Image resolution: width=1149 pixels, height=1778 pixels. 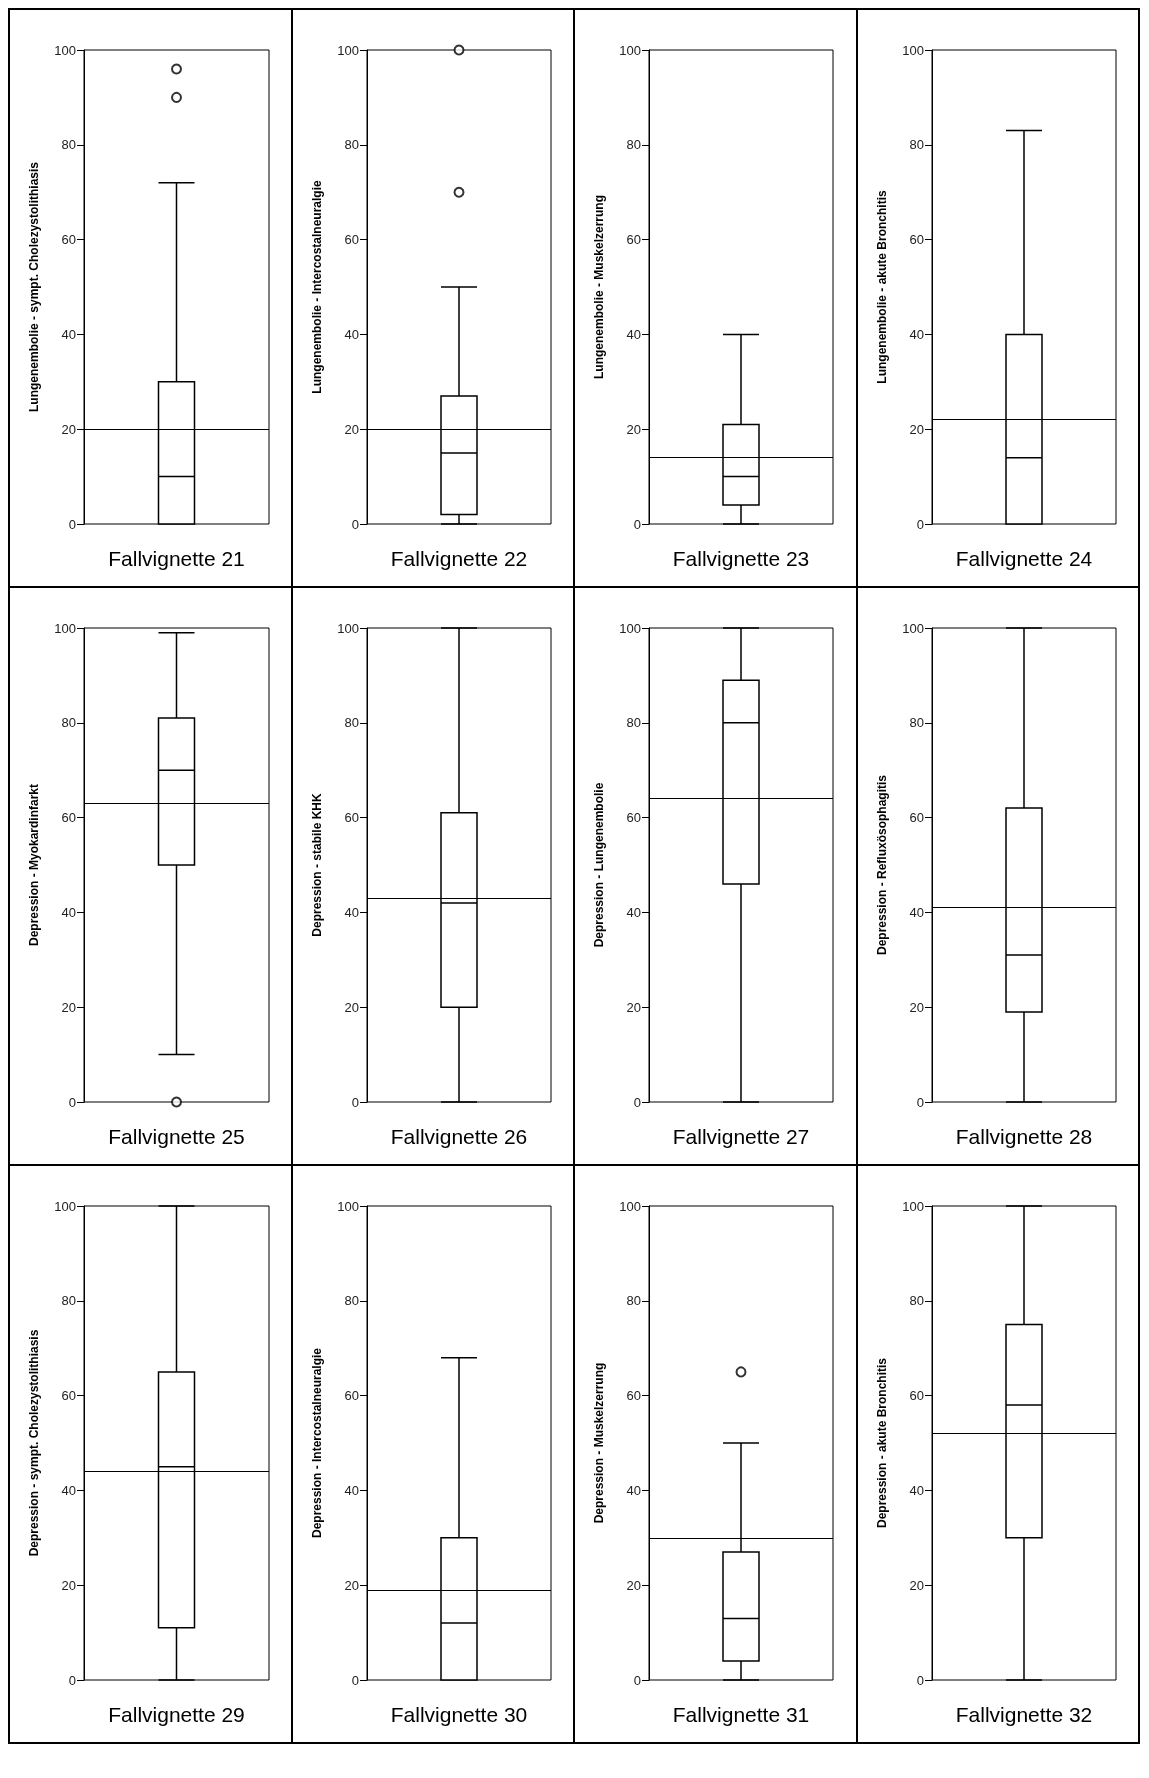 What do you see at coordinates (741, 1714) in the screenshot?
I see `x-axis-title: Fallvignette 31` at bounding box center [741, 1714].